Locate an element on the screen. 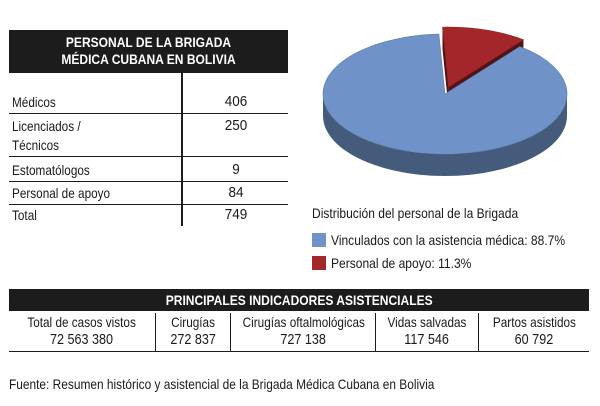 Image resolution: width=600 pixels, height=406 pixels. indicator-value: 117 546 is located at coordinates (427, 339).